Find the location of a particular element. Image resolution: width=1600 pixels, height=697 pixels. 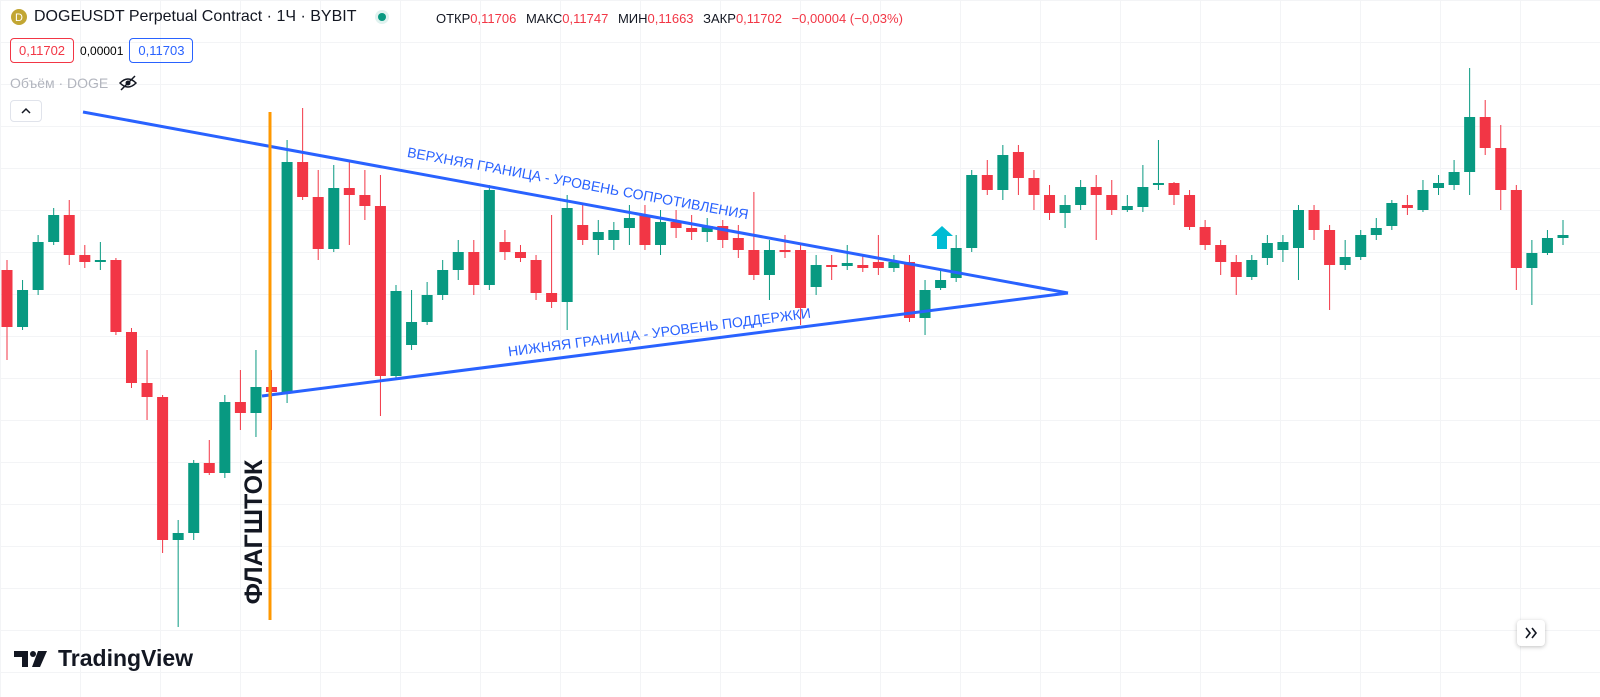

chevron-icon is located at coordinates (26, 110).